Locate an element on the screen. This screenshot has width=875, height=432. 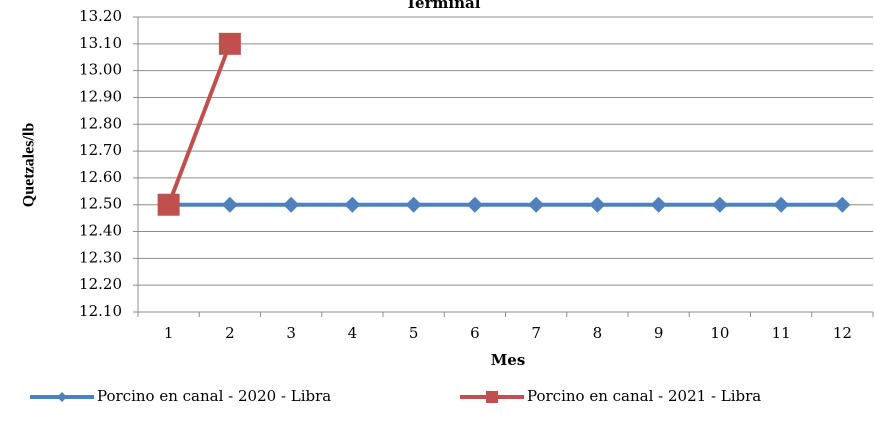
x-tick-label: 10 is located at coordinates (719, 333).